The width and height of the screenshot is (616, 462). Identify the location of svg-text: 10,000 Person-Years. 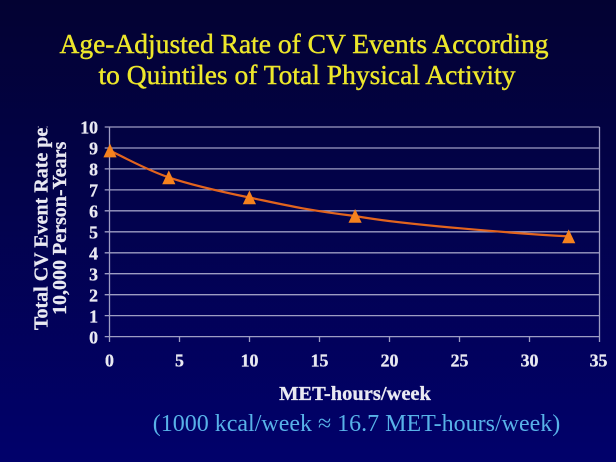
(60, 228).